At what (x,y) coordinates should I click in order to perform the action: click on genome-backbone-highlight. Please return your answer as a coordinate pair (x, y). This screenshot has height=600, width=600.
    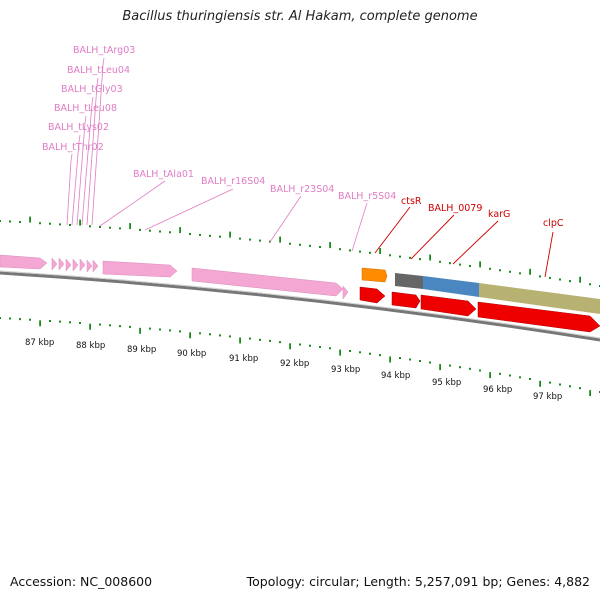
    Looking at the image, I should click on (300, 304).